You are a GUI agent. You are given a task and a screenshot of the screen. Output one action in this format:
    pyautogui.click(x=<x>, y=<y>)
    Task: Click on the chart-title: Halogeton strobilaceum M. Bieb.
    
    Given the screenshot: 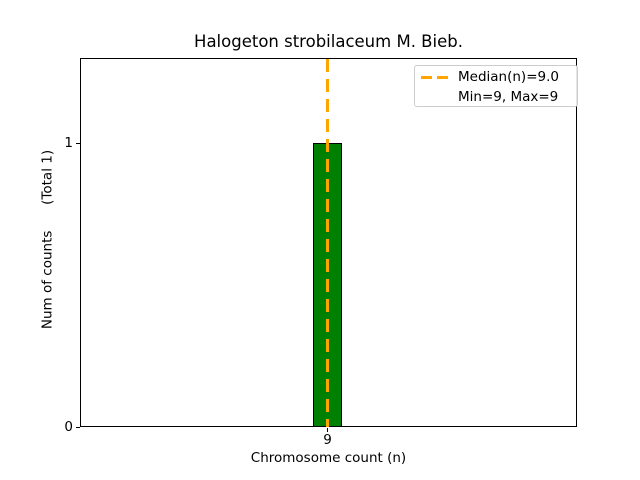 What is the action you would take?
    pyautogui.click(x=328, y=41)
    